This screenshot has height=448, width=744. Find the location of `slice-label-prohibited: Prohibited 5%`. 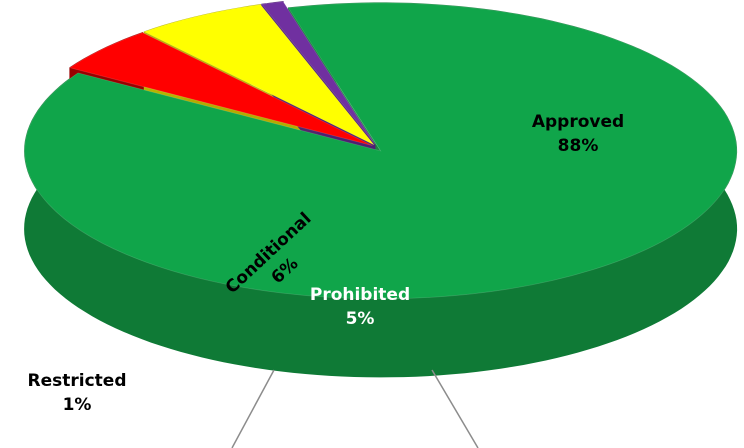

slice-label-prohibited: Prohibited 5% is located at coordinates (360, 307).